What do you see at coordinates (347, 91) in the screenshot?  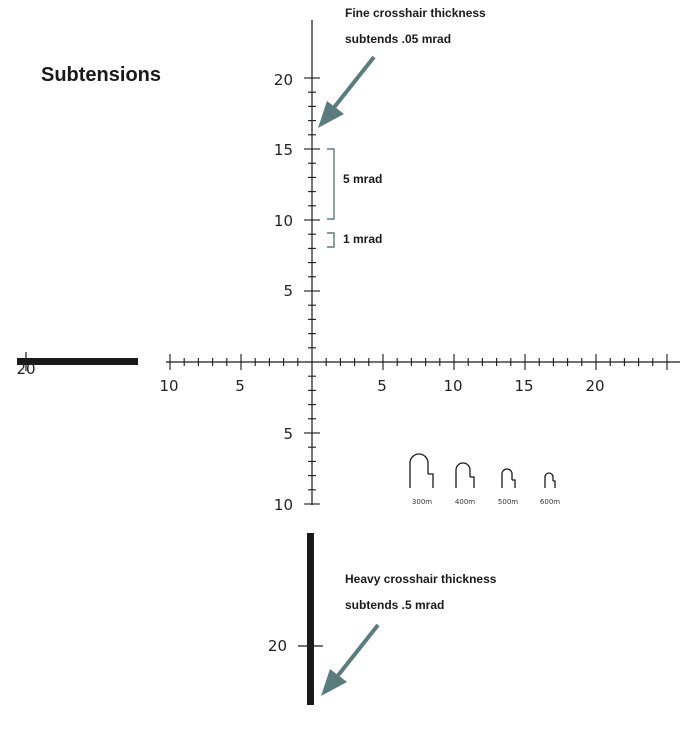 I see `fine-callout-arrow` at bounding box center [347, 91].